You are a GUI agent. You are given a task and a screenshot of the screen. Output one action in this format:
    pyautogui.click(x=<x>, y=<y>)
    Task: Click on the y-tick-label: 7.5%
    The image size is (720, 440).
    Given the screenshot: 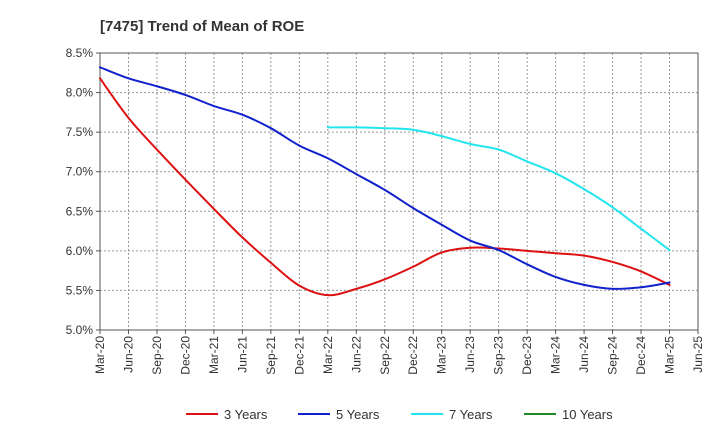 What is the action you would take?
    pyautogui.click(x=80, y=132)
    